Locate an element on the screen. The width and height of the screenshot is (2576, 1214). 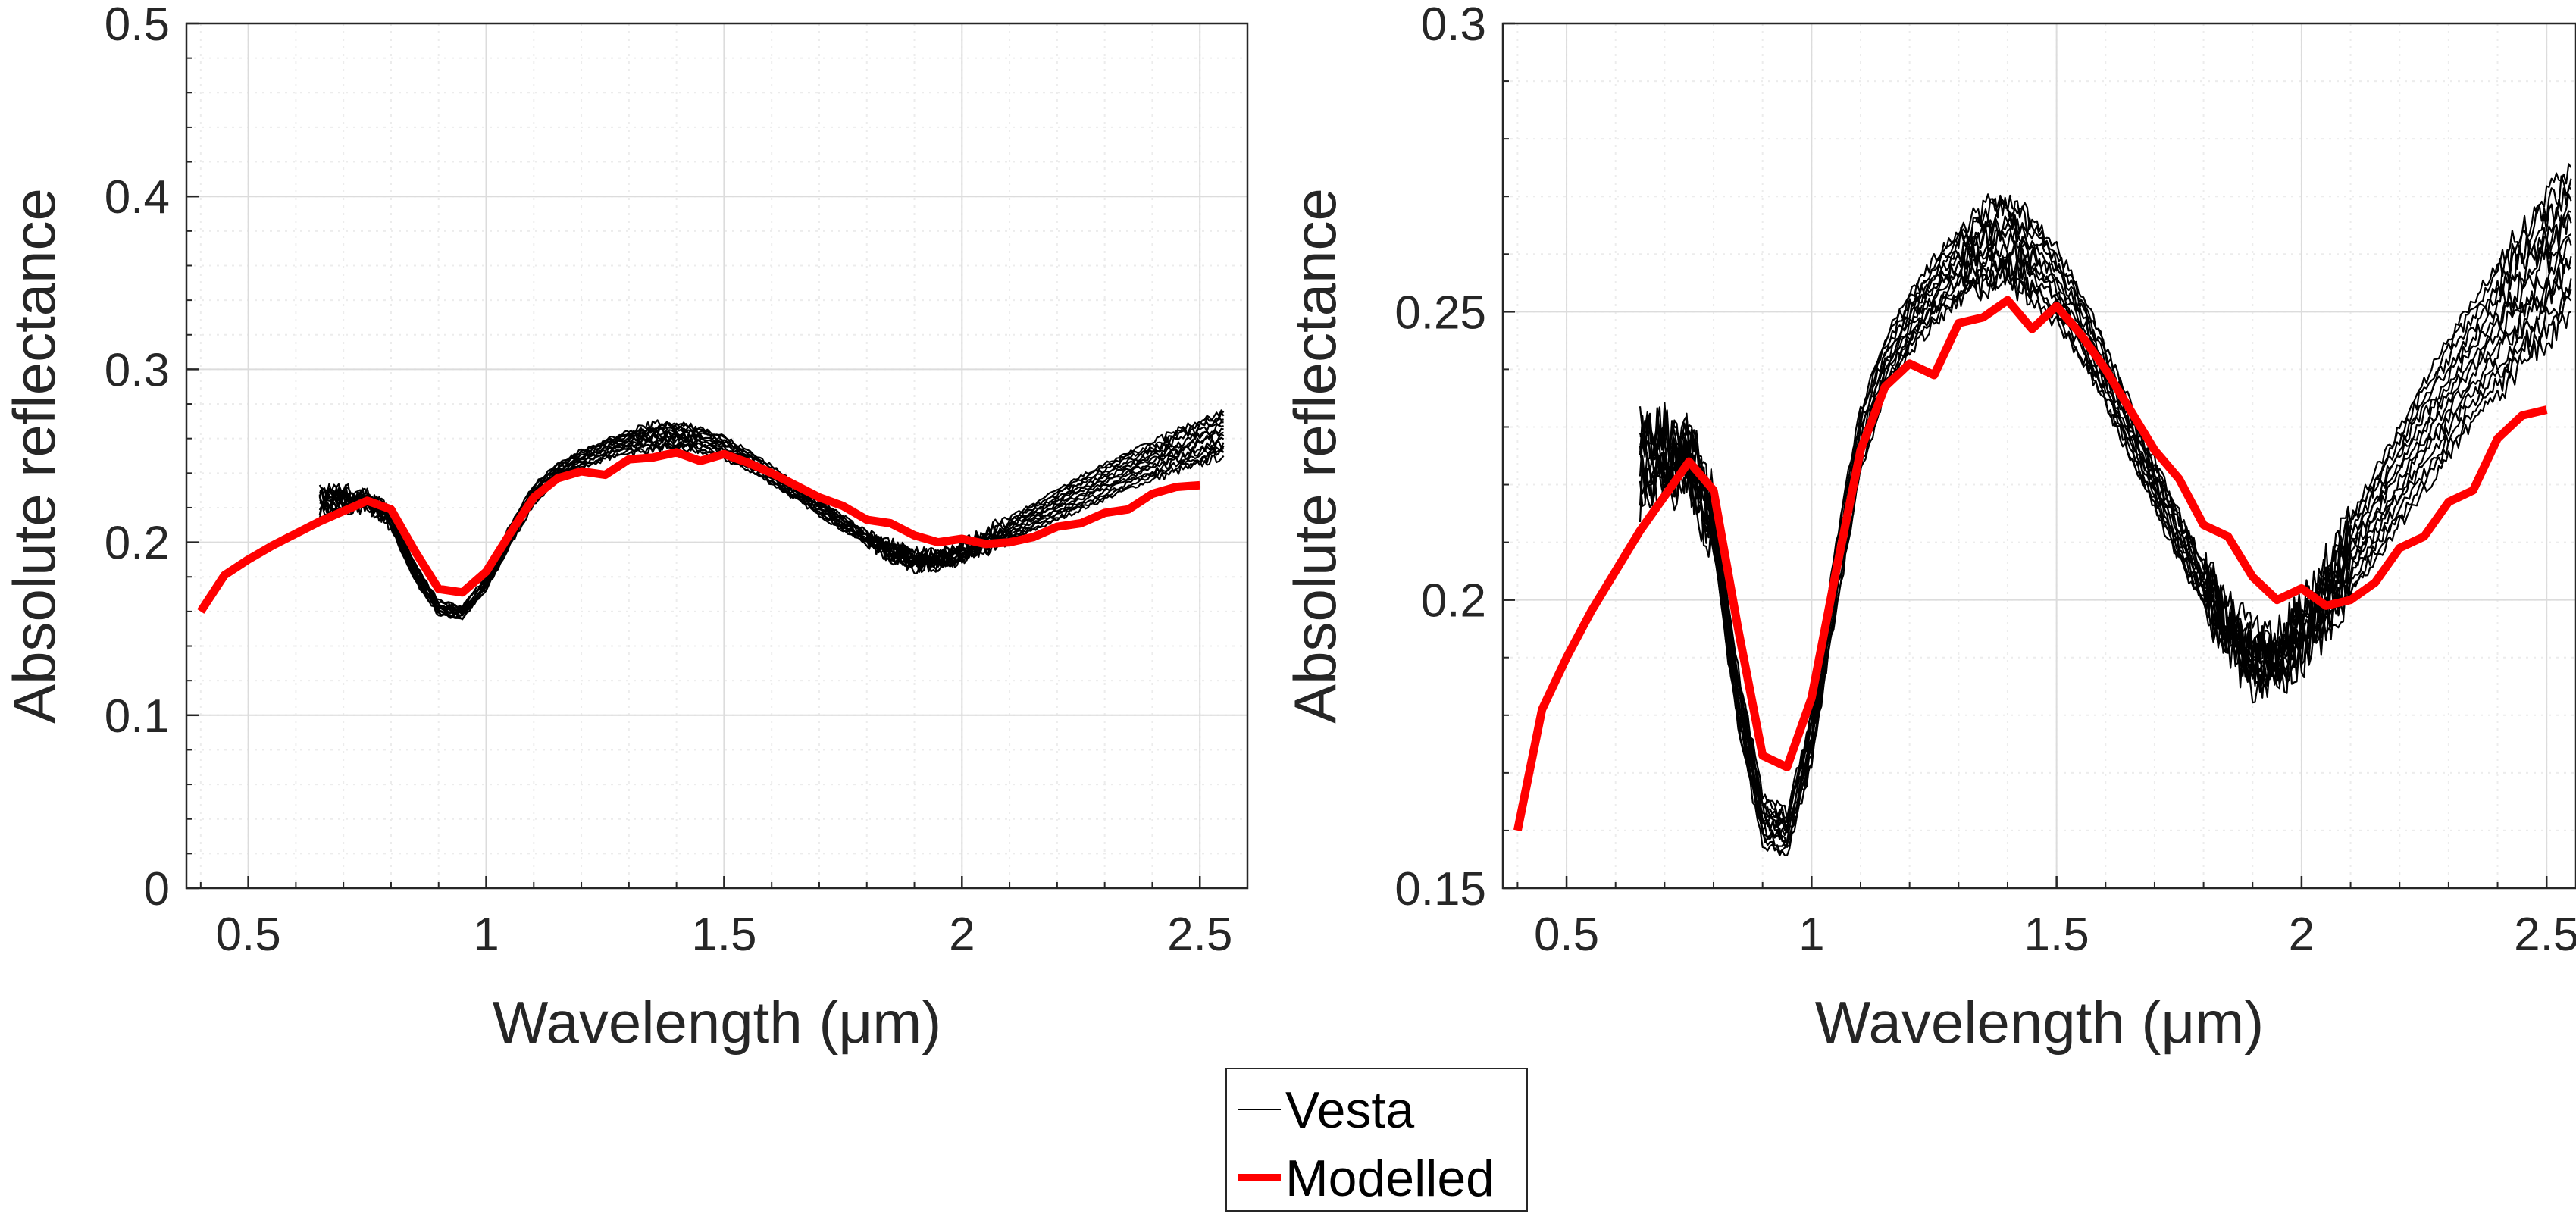
legend: Vesta Modelled is located at coordinates (1376, 1140).